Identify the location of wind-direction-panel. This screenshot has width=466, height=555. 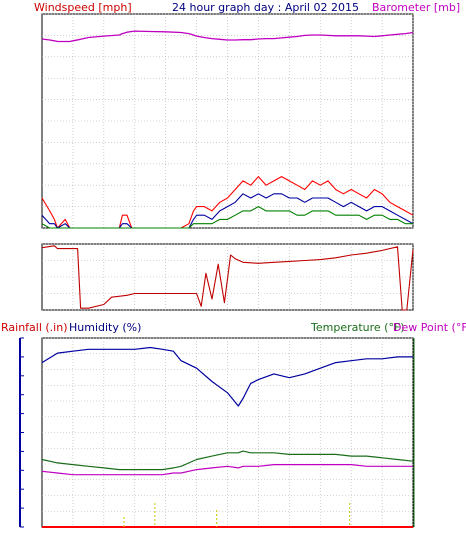
(227, 277).